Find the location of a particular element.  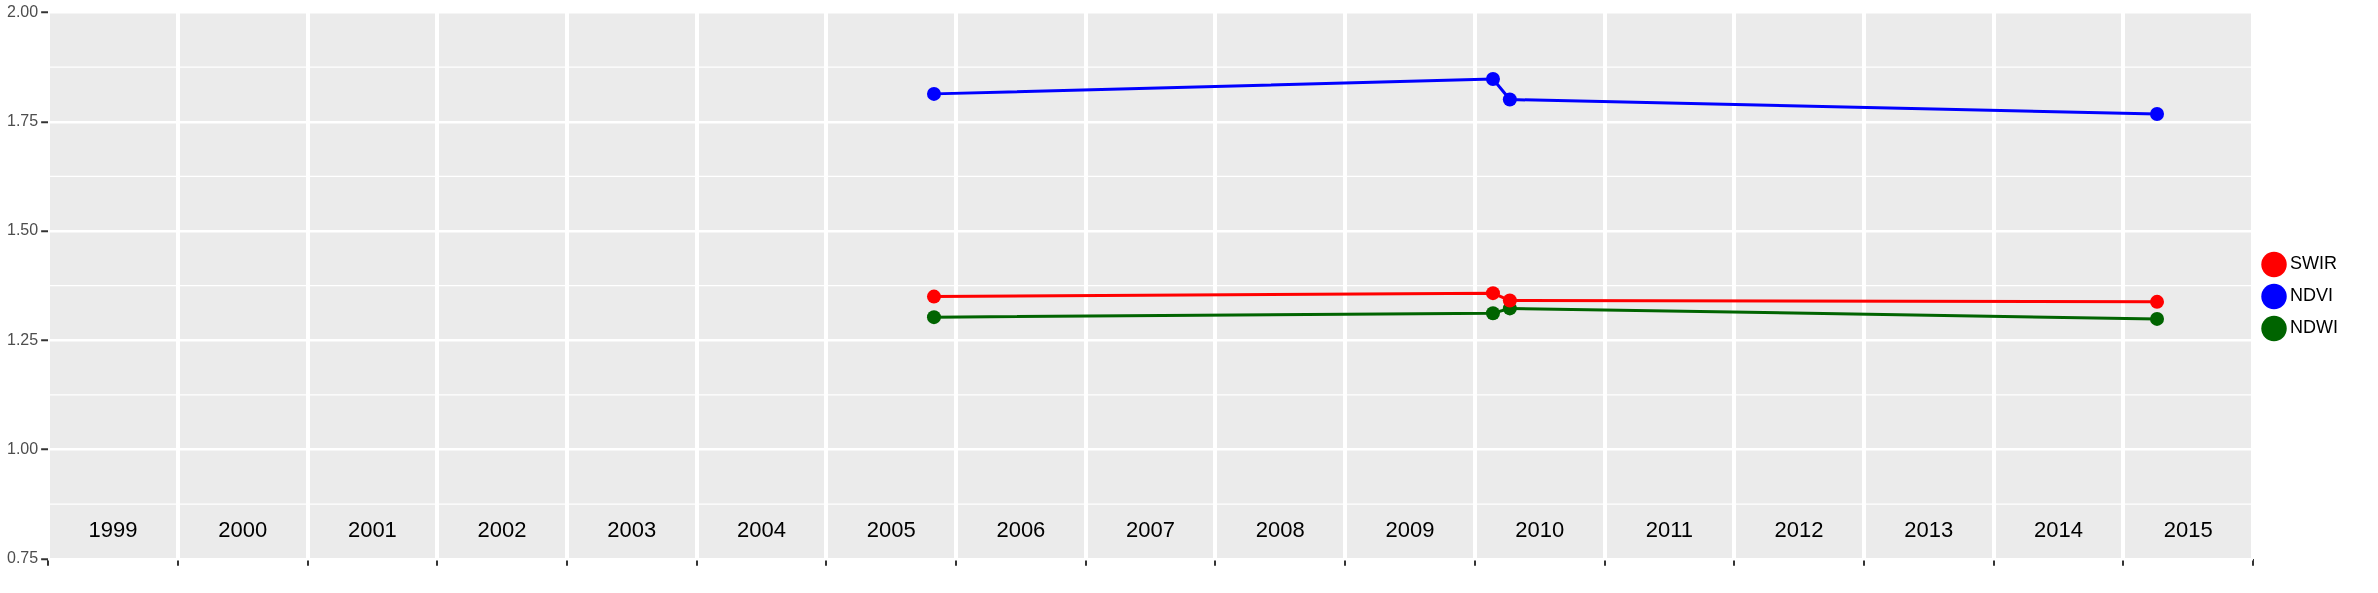

legend-label: NDVI is located at coordinates (2312, 295).